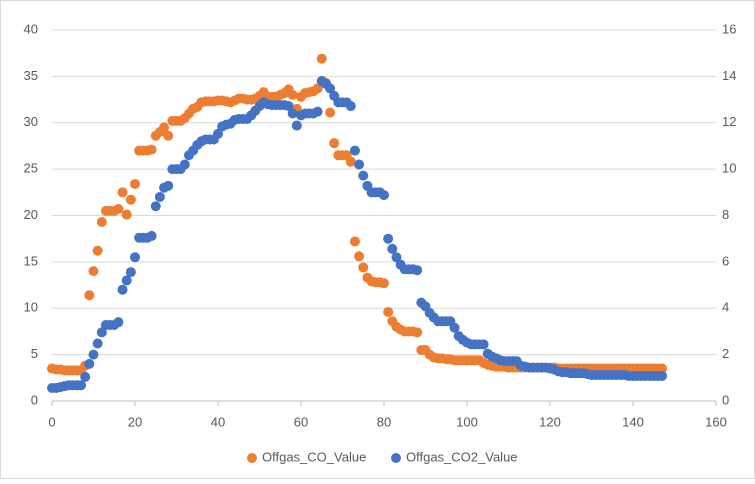 This screenshot has width=755, height=484. I want to click on x-tick-label: 60, so click(301, 421).